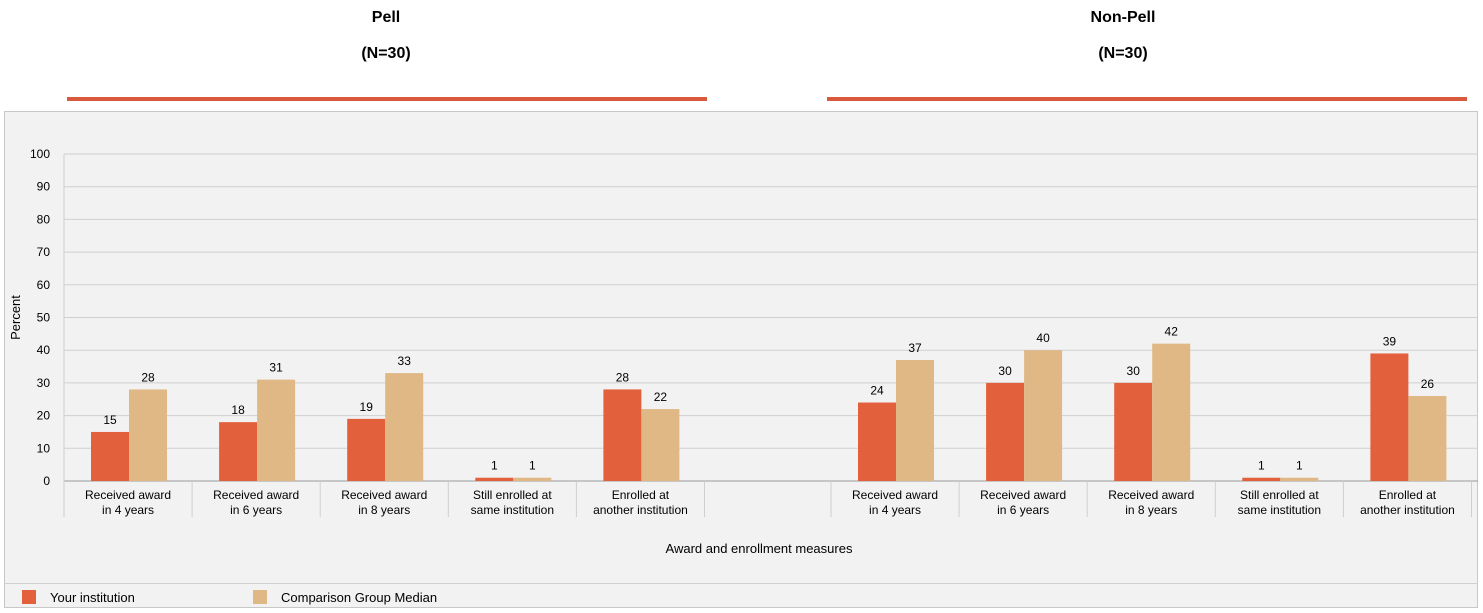 The image size is (1483, 613). What do you see at coordinates (92, 597) in the screenshot?
I see `legend-label-your-institution: Your institution` at bounding box center [92, 597].